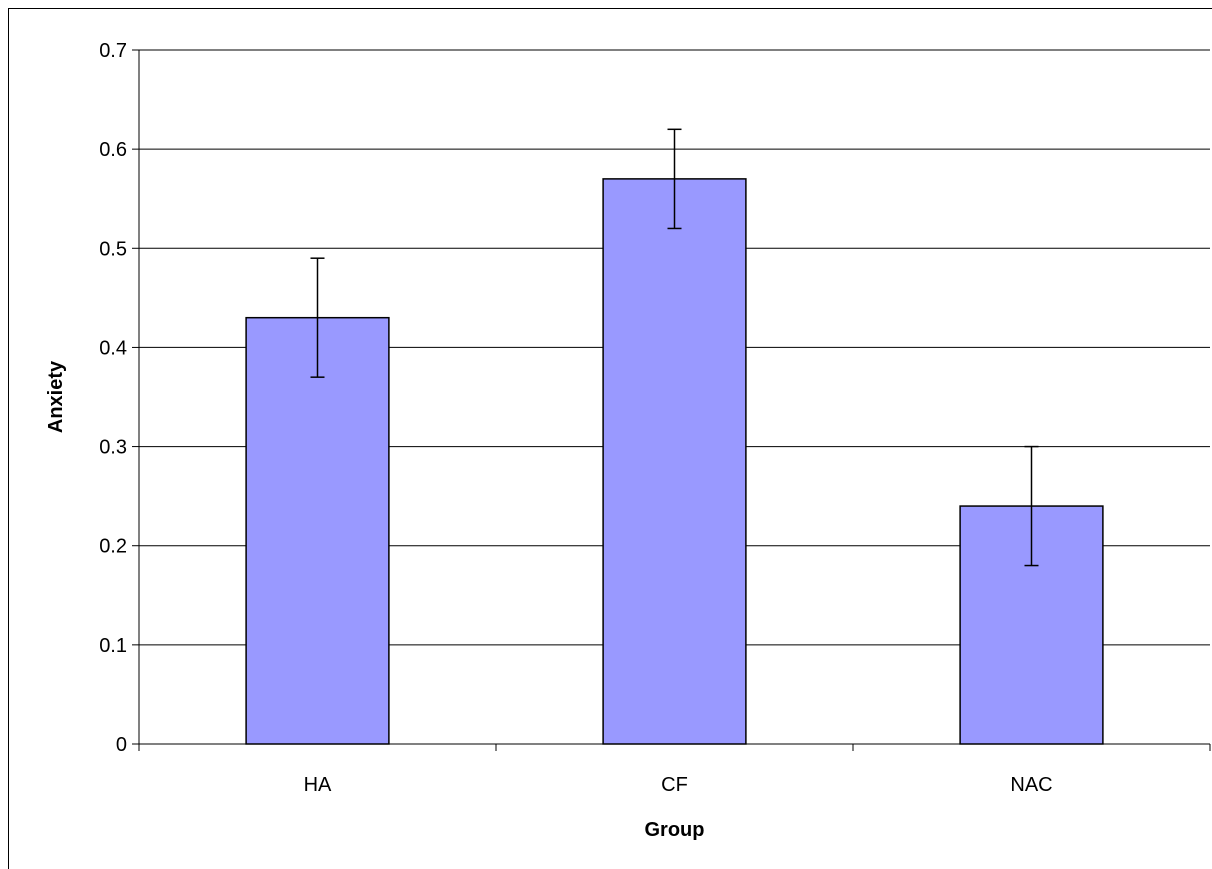  I want to click on y-tick-label: 0, so click(121, 745).